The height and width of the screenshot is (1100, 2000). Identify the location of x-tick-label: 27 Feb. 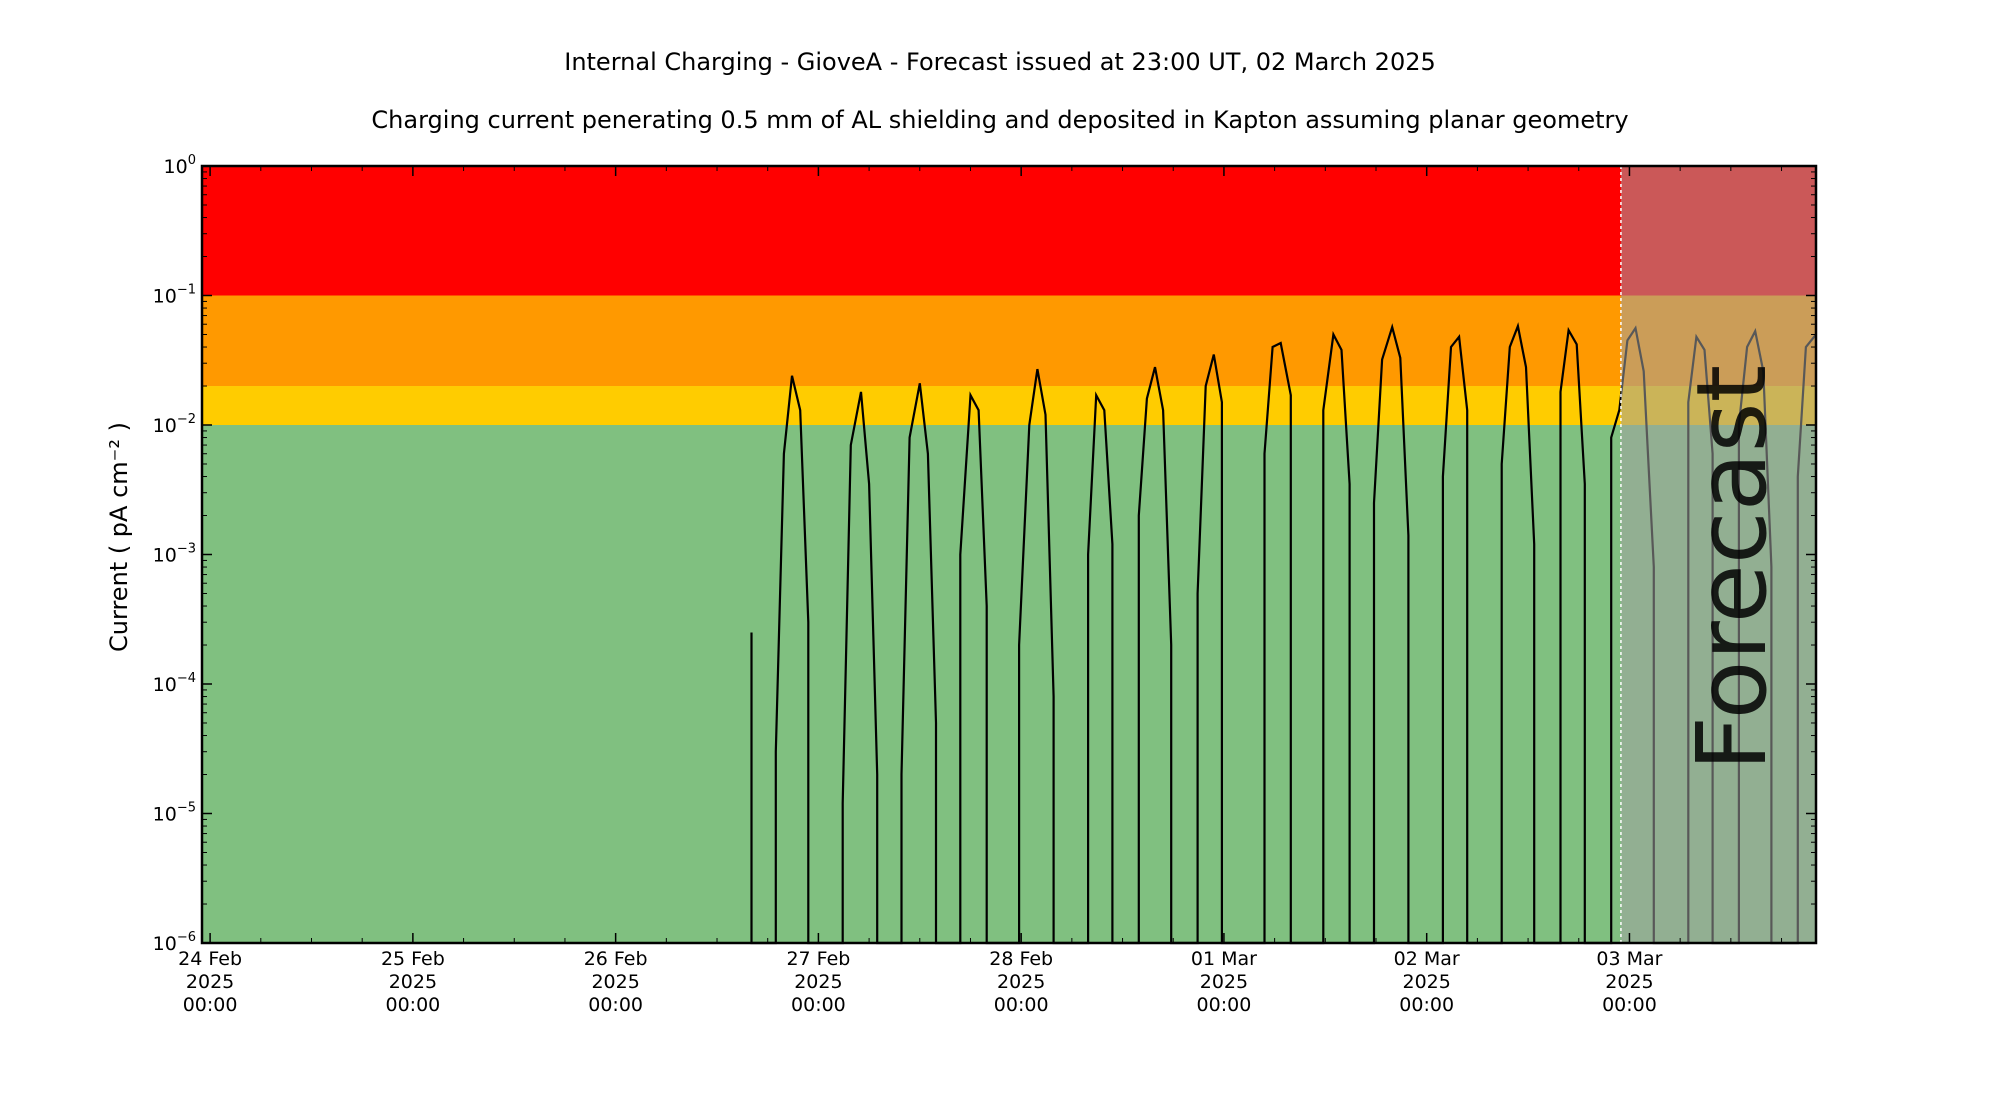
(818, 959).